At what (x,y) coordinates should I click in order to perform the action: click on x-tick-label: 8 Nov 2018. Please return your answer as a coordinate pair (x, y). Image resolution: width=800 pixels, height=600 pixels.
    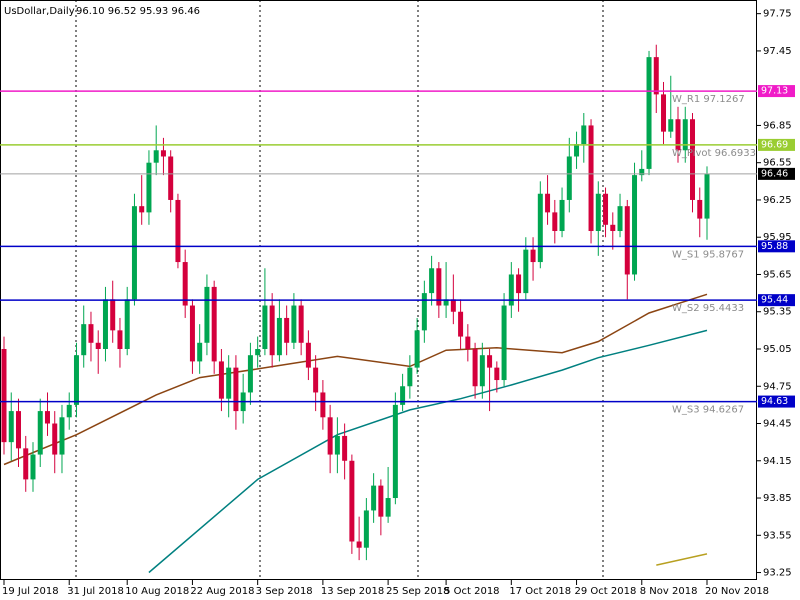
    Looking at the image, I should click on (669, 591).